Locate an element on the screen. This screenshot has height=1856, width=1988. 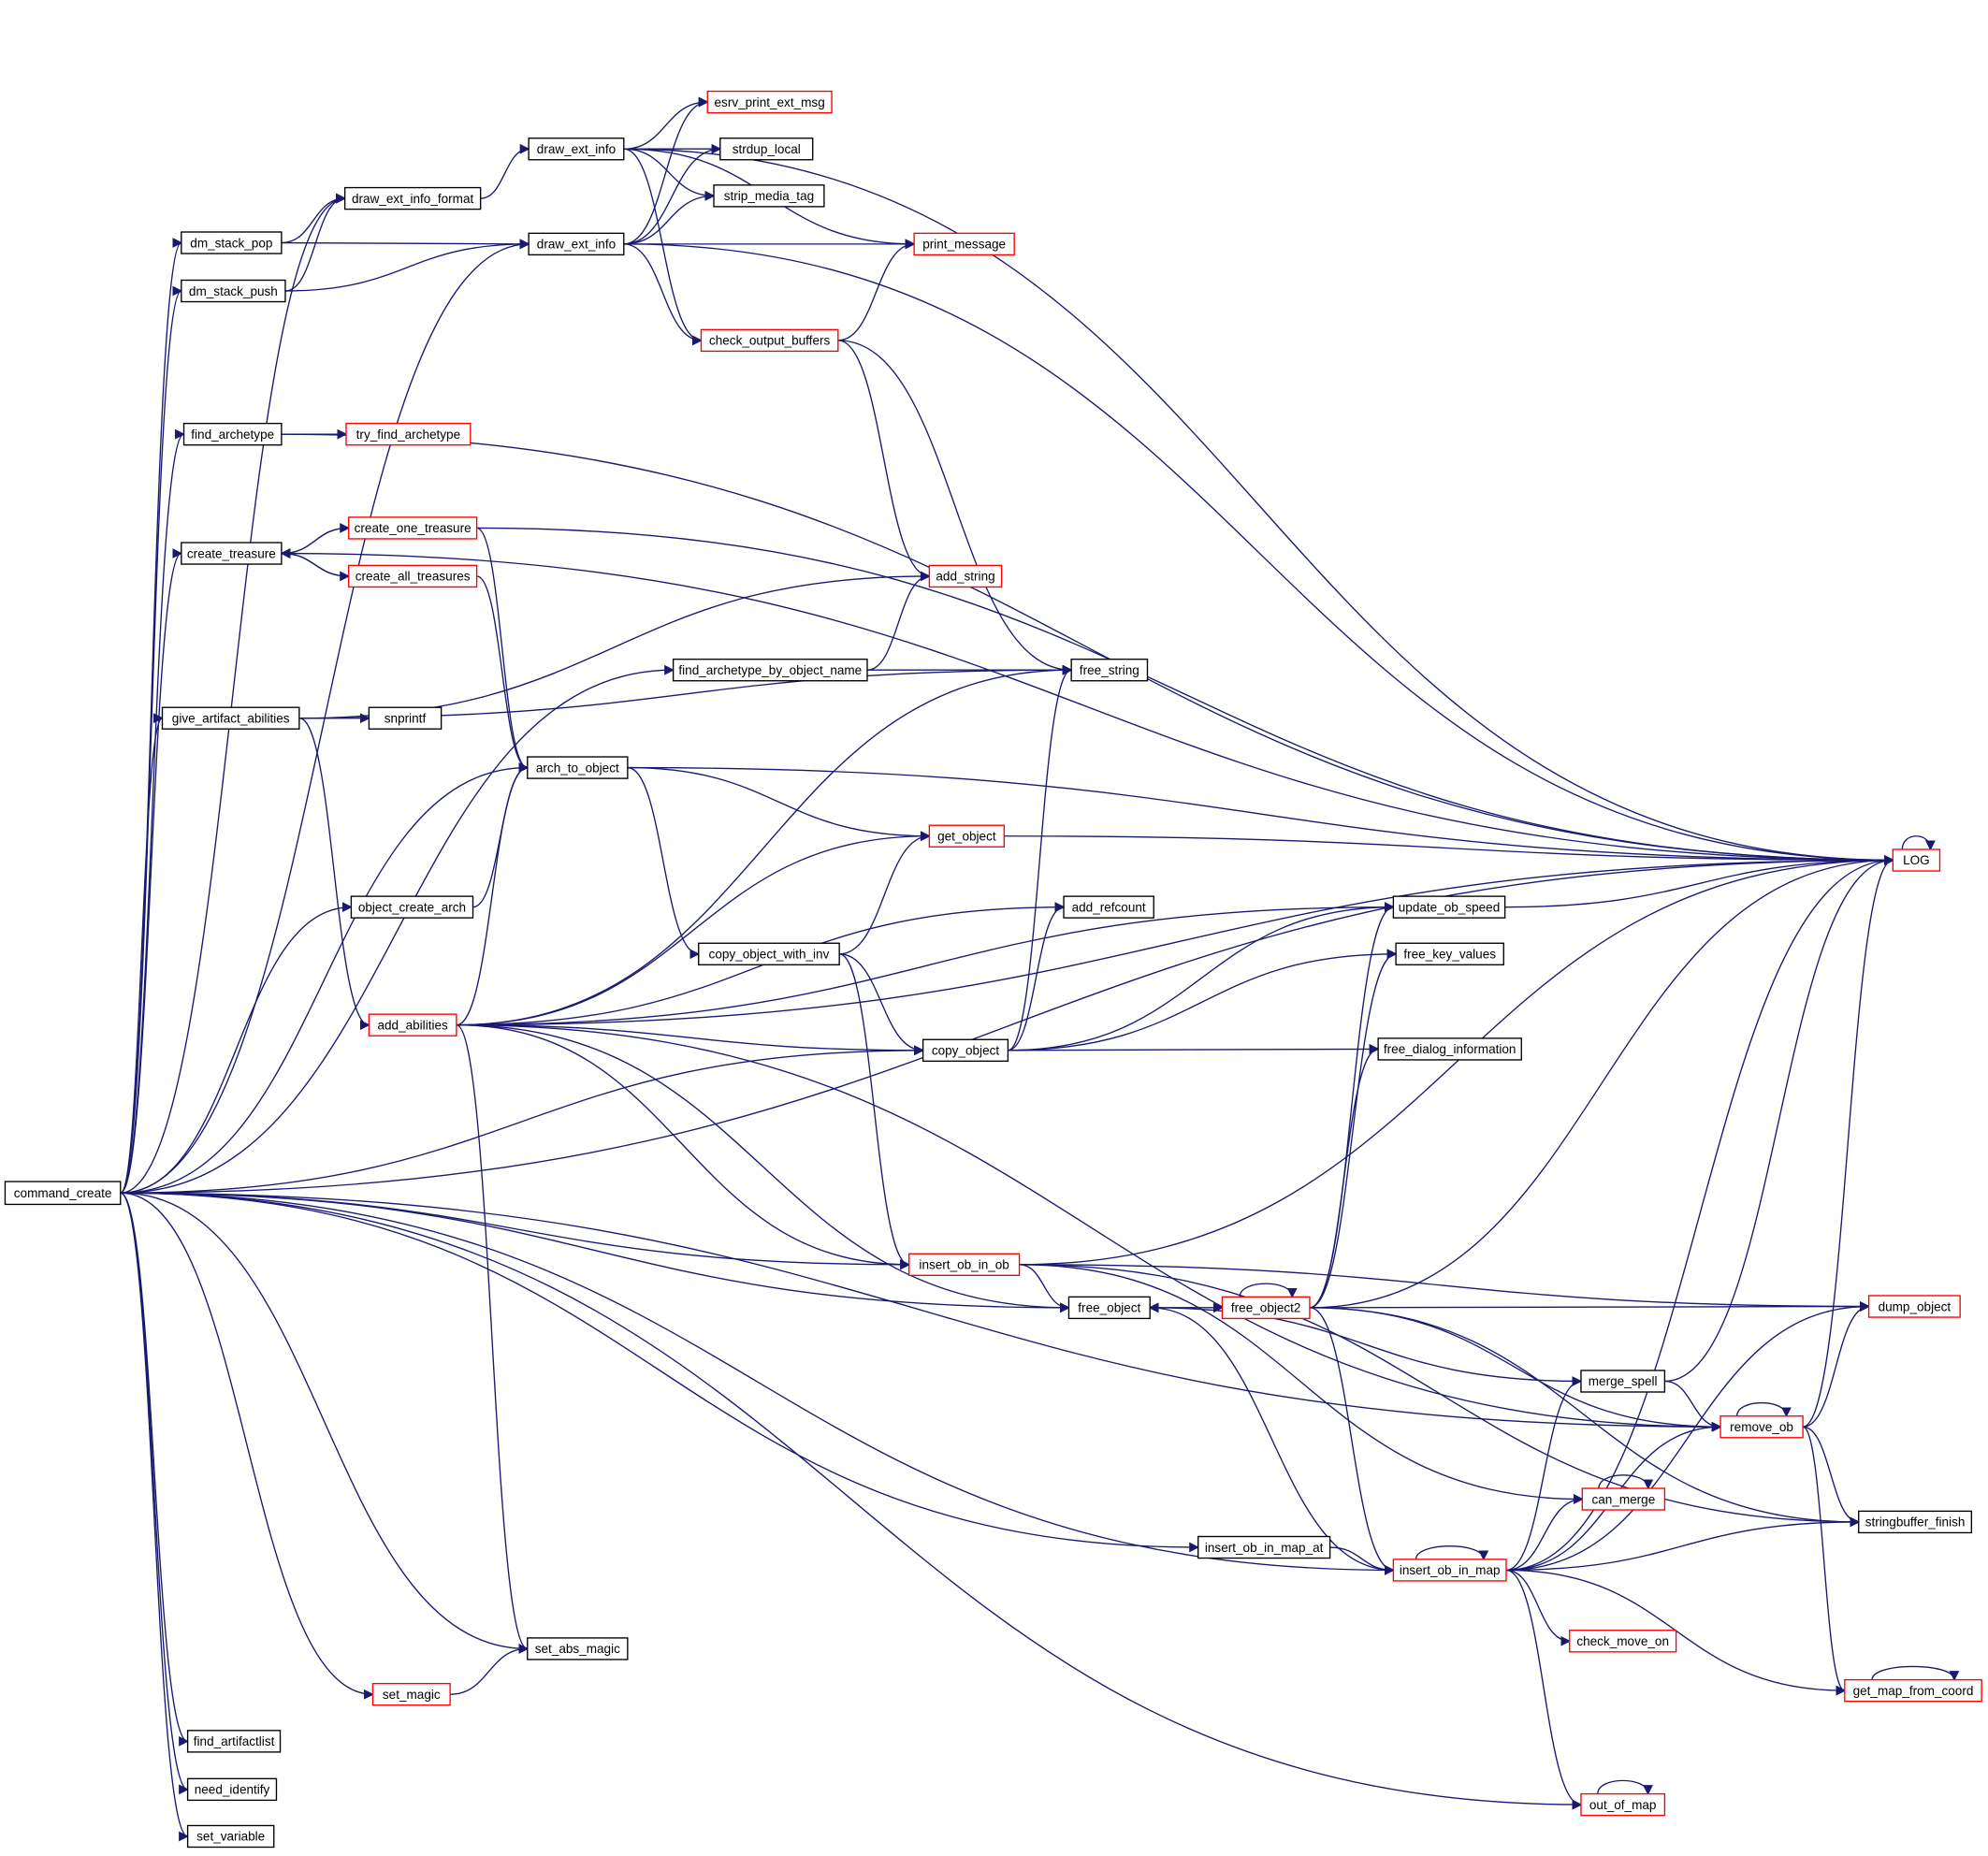
node-arch-to-object: arch_to_object is located at coordinates (578, 767).